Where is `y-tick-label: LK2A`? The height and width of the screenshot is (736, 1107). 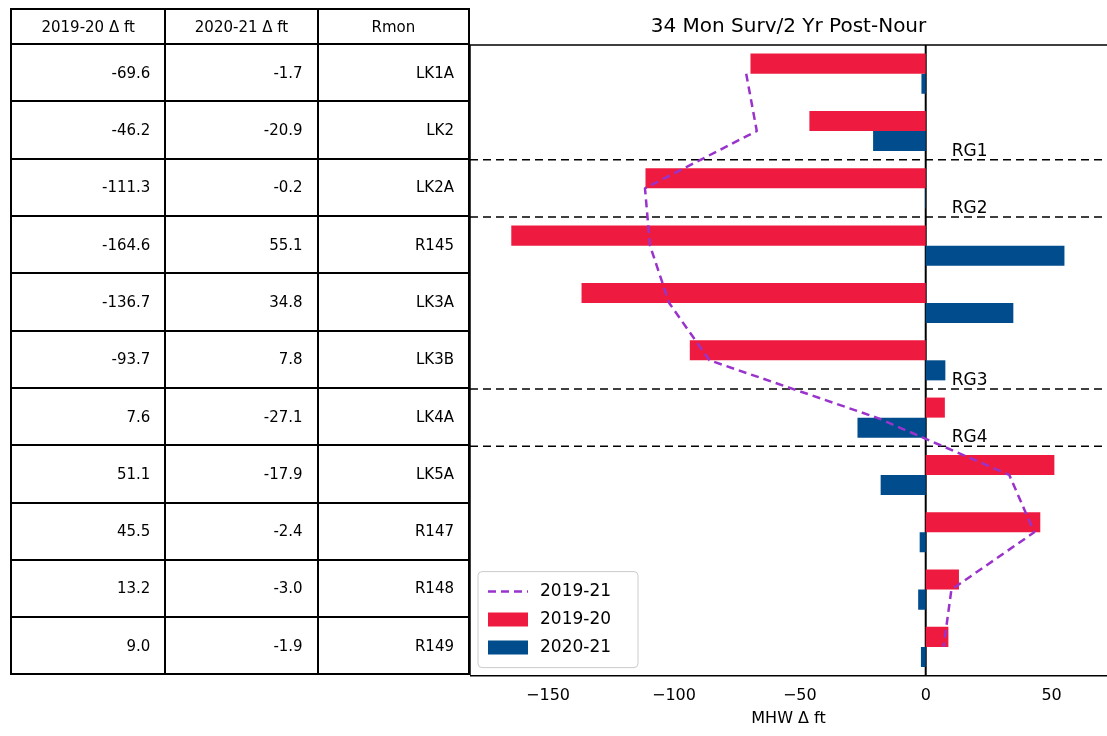 y-tick-label: LK2A is located at coordinates (394, 188).